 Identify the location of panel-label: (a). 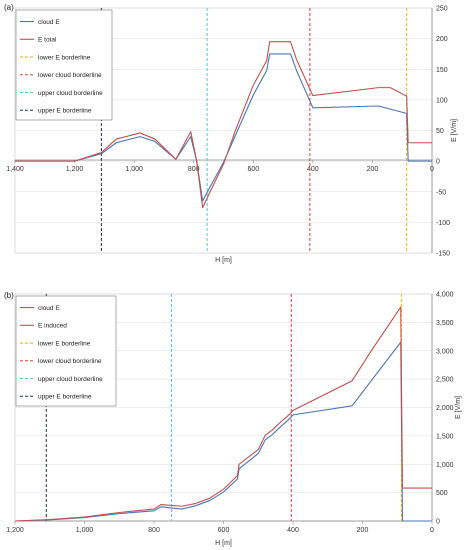
(9, 7).